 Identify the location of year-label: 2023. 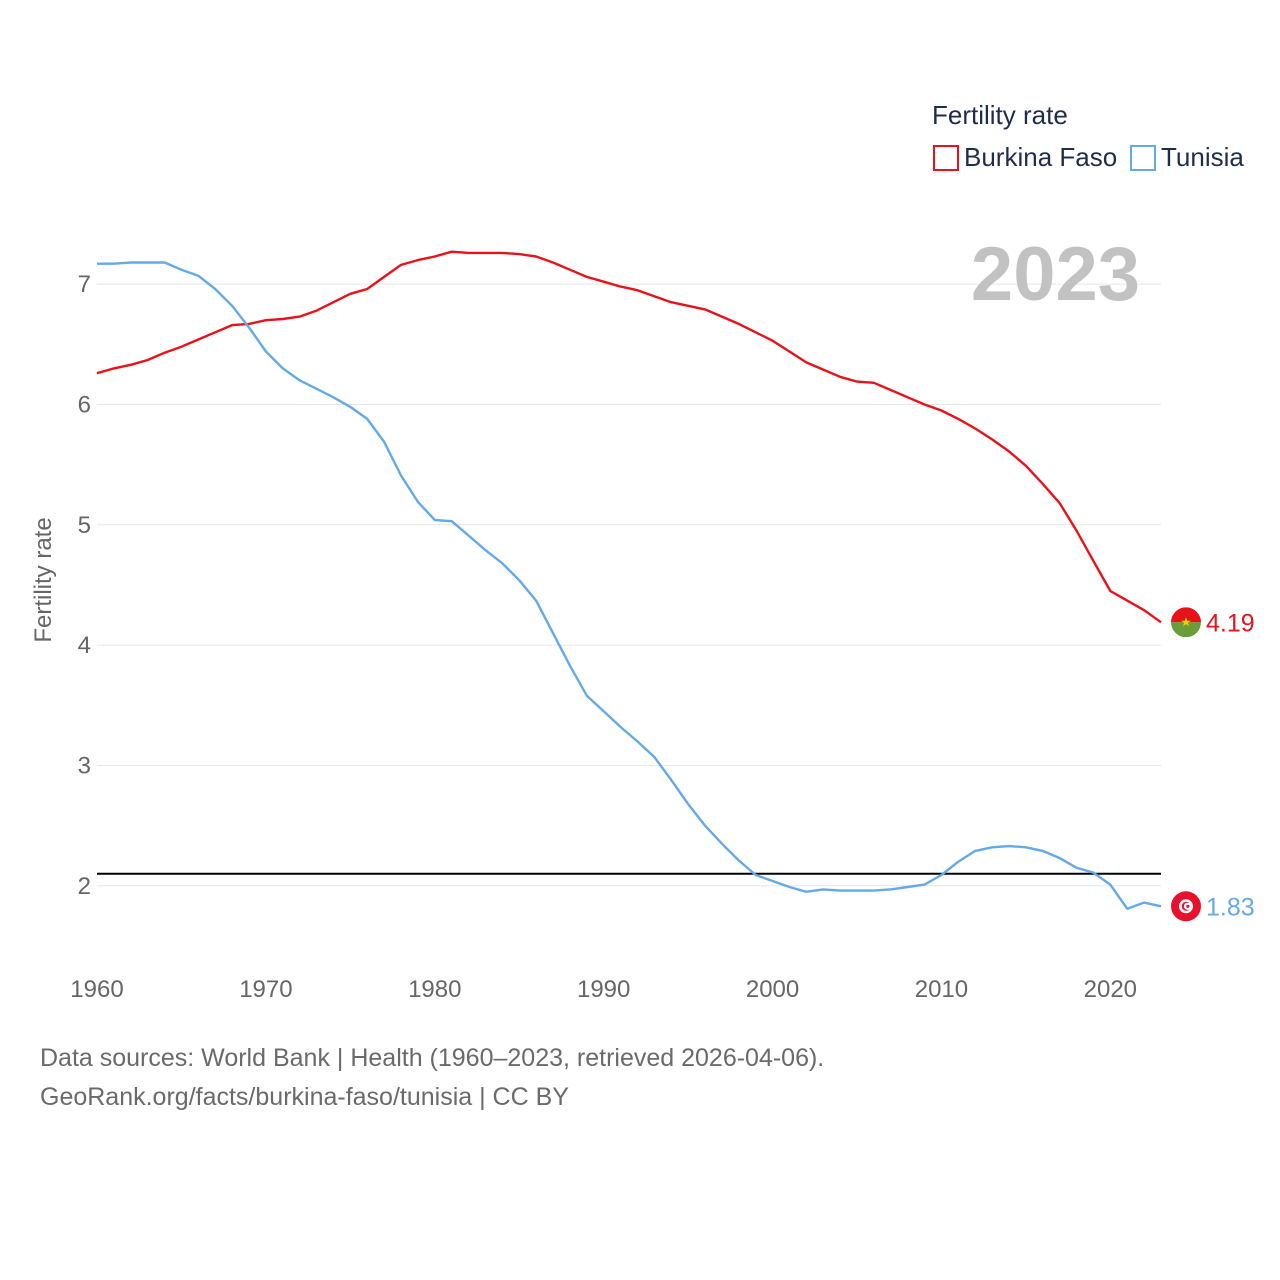
(1055, 274).